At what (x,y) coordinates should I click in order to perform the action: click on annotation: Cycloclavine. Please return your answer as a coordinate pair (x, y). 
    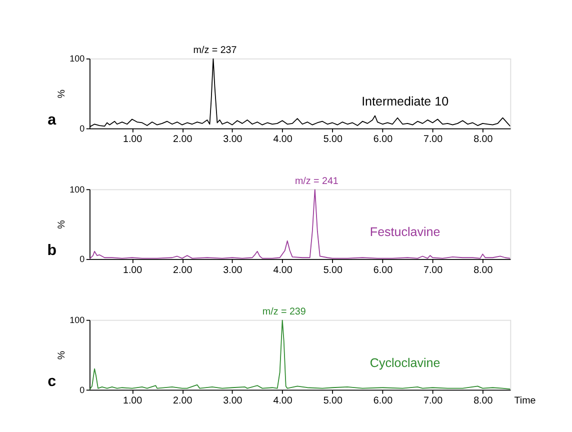
    Looking at the image, I should click on (405, 363).